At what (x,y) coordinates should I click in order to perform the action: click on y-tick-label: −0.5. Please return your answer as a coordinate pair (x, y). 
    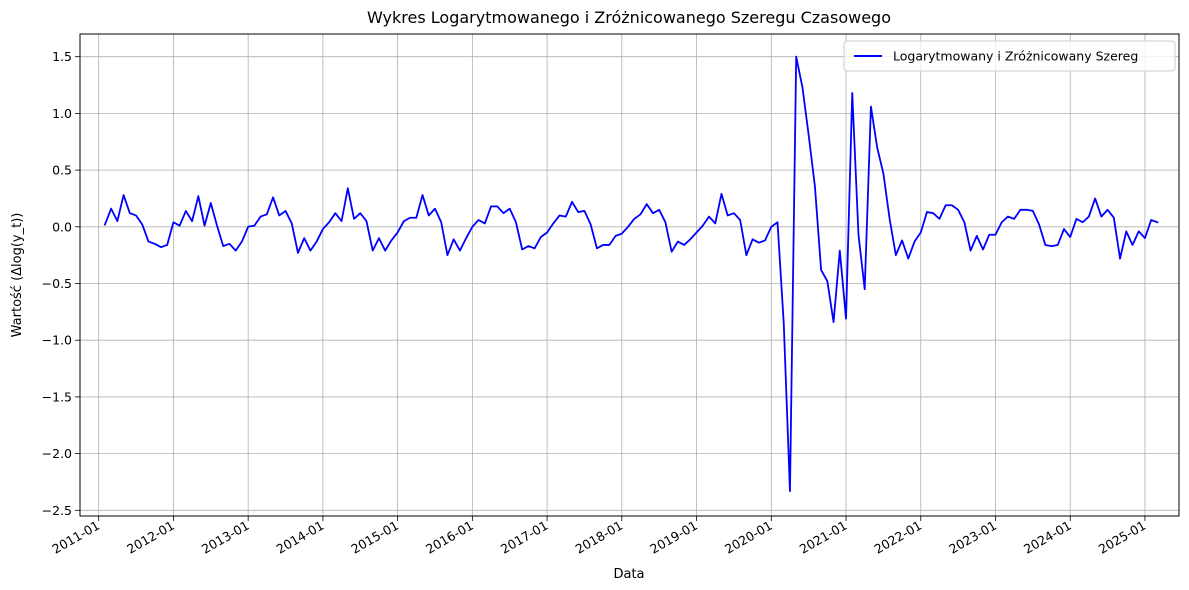
    Looking at the image, I should click on (57, 283).